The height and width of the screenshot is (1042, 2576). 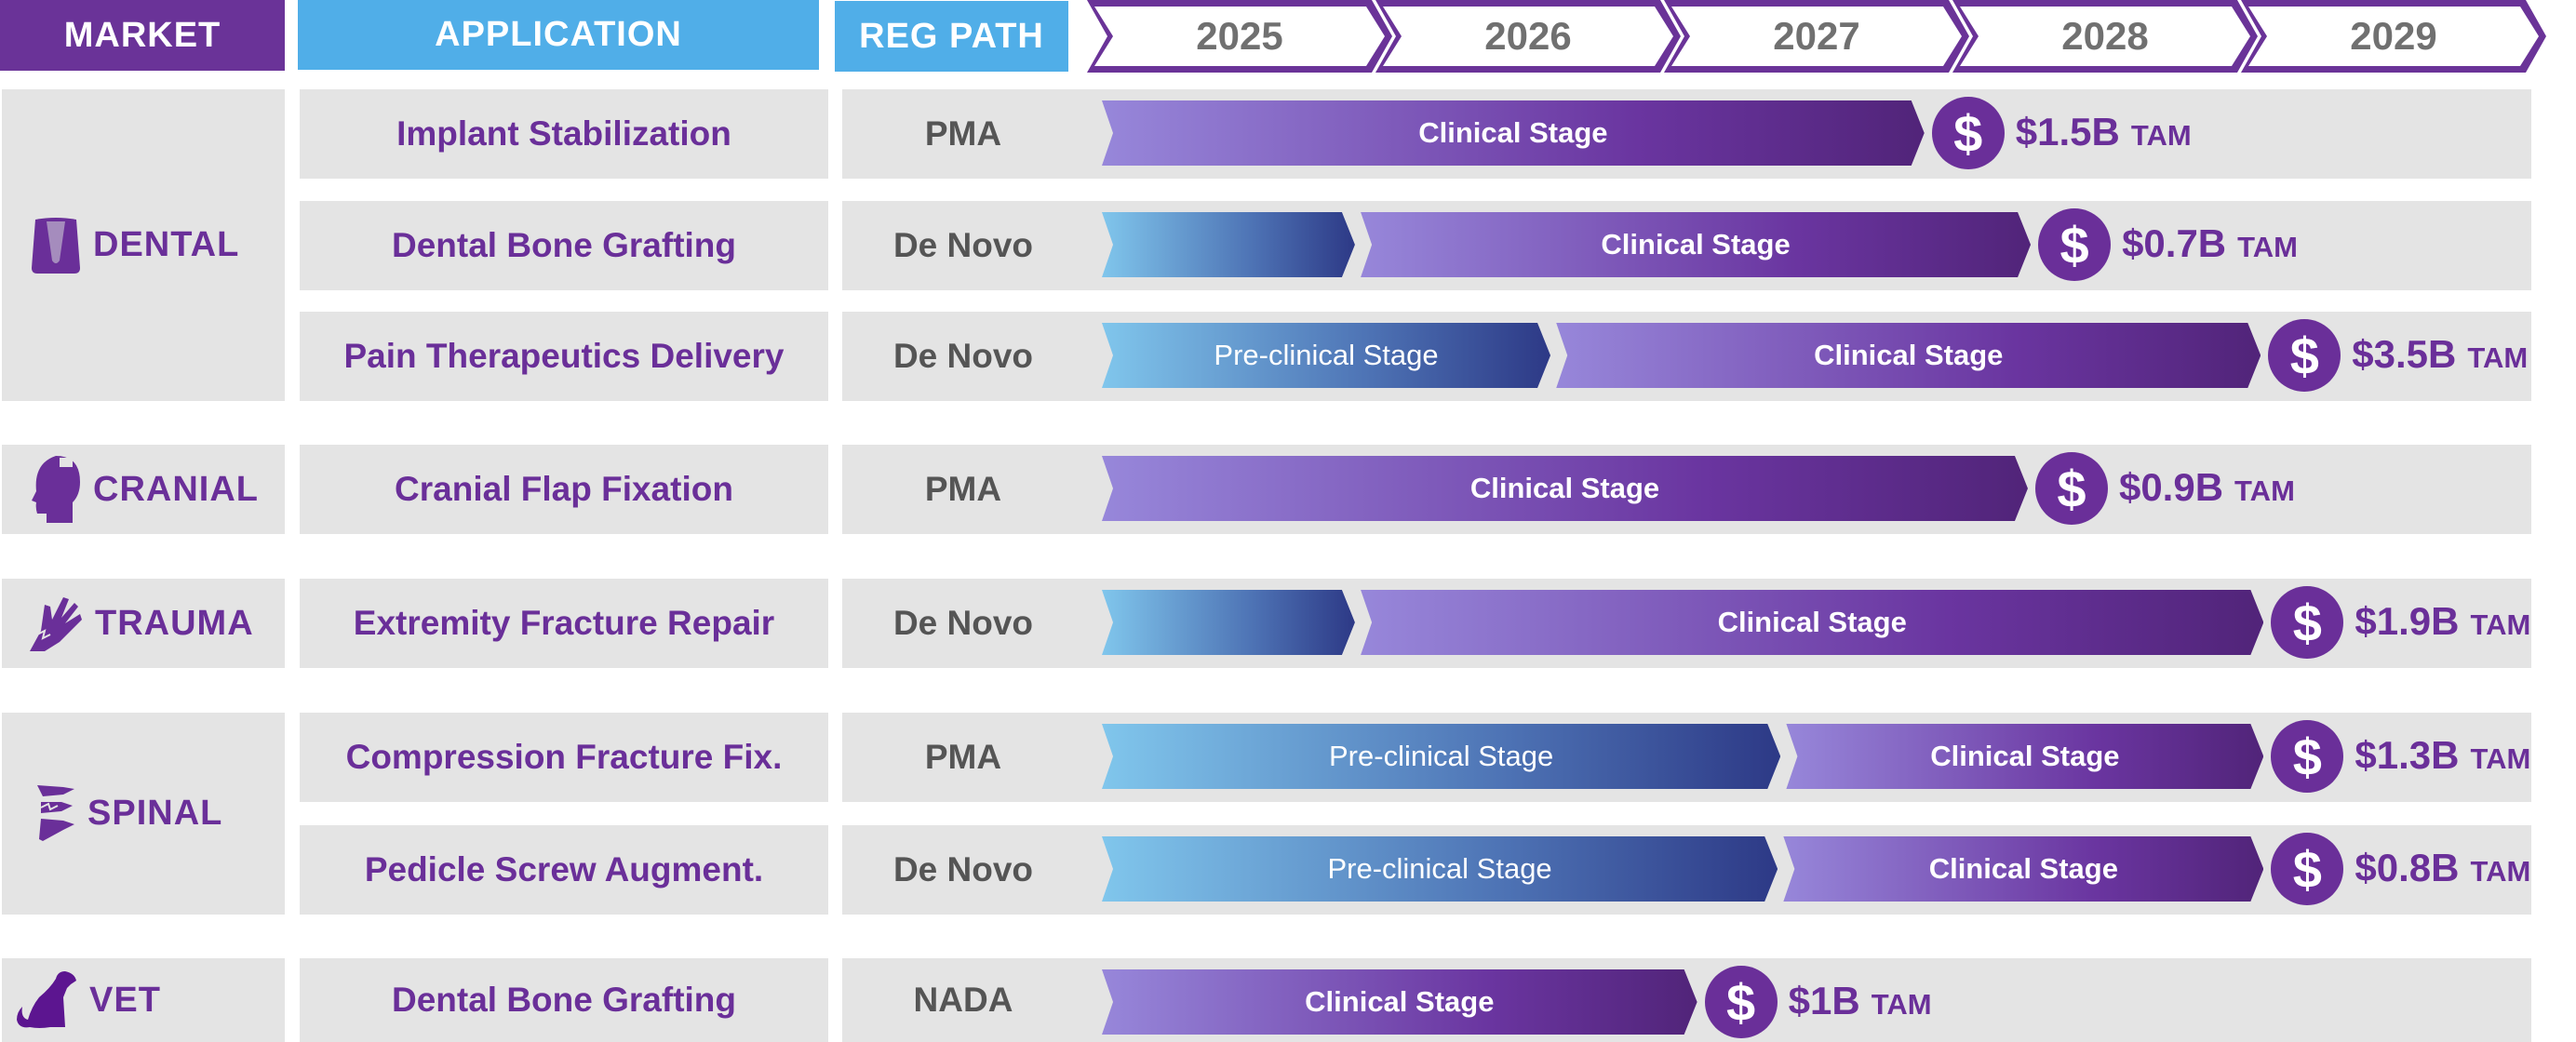 What do you see at coordinates (56, 246) in the screenshot?
I see `tooth-icon` at bounding box center [56, 246].